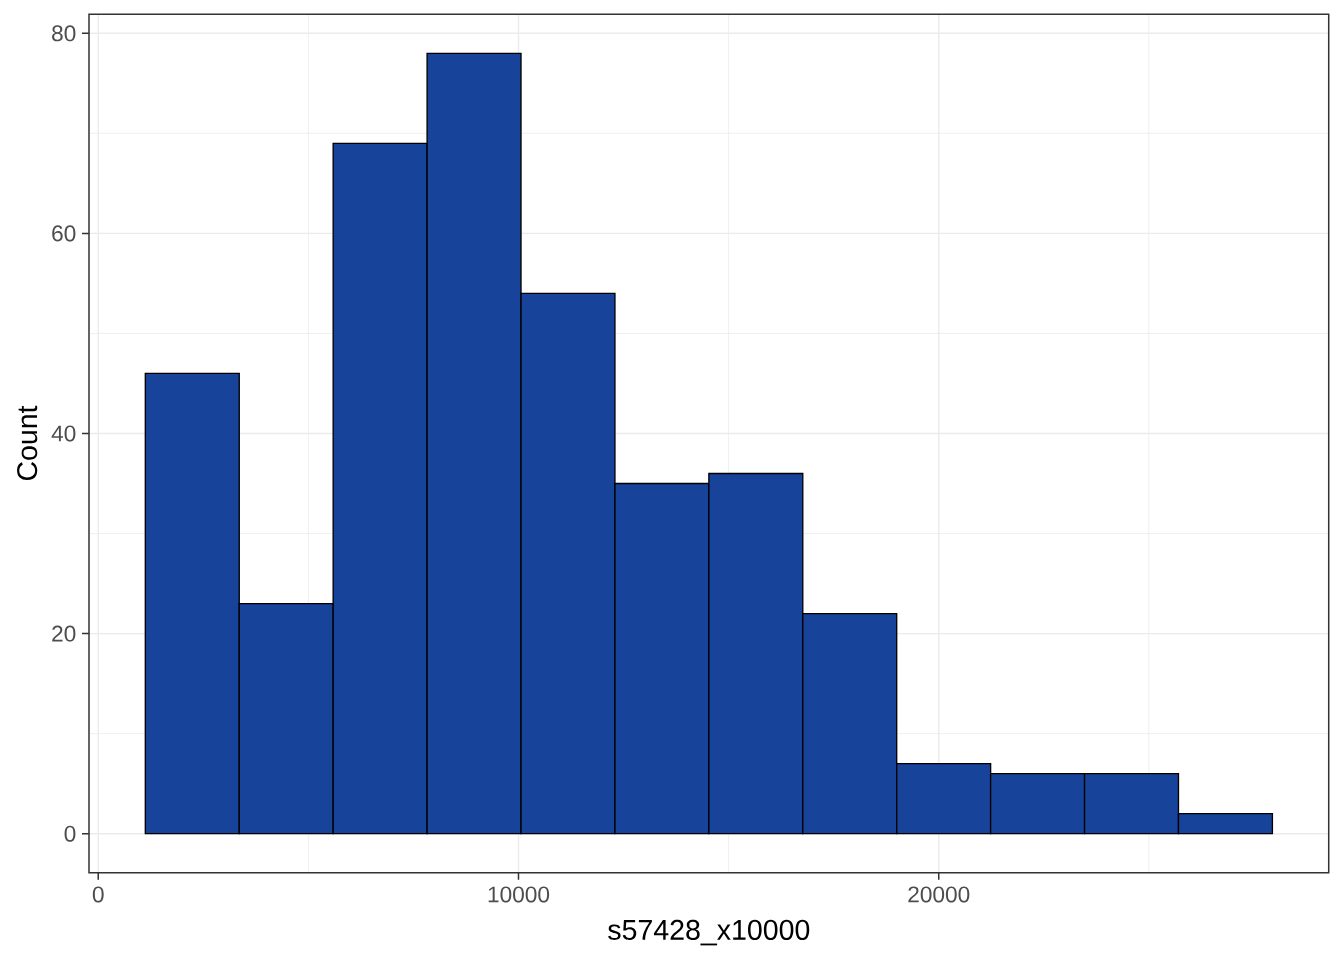 The image size is (1344, 960). What do you see at coordinates (27, 443) in the screenshot?
I see `y-axis-title: Count` at bounding box center [27, 443].